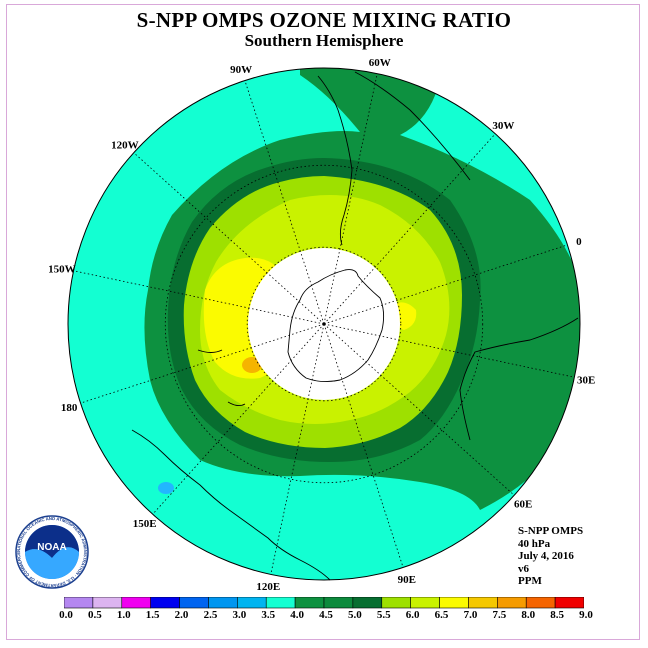 The width and height of the screenshot is (648, 648). I want to click on colorbar, so click(324, 603).